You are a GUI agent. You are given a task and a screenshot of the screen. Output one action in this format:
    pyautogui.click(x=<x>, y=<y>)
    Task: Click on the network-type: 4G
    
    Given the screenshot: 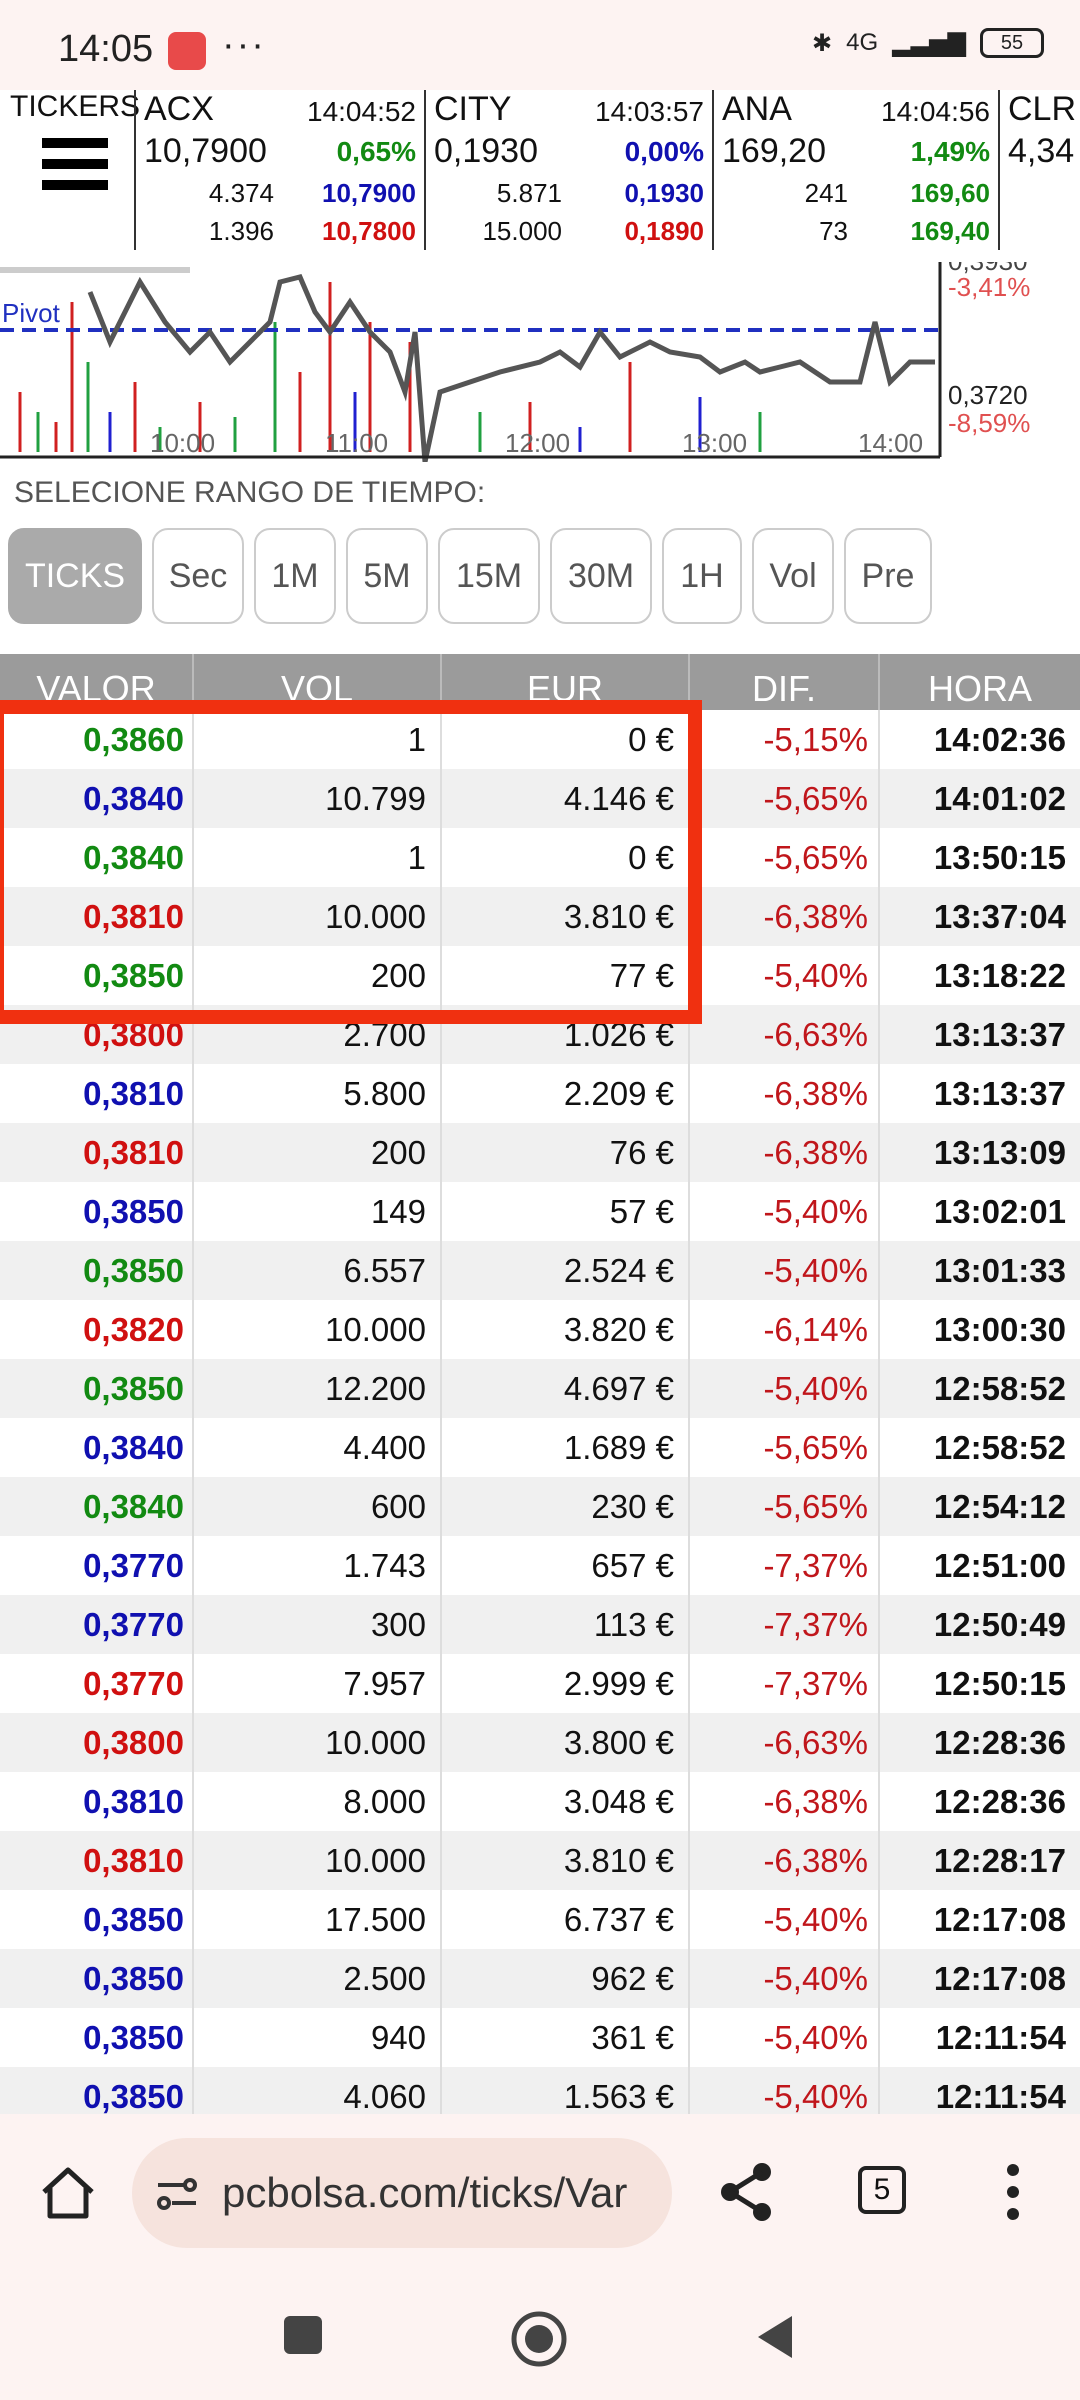 What is the action you would take?
    pyautogui.click(x=862, y=42)
    